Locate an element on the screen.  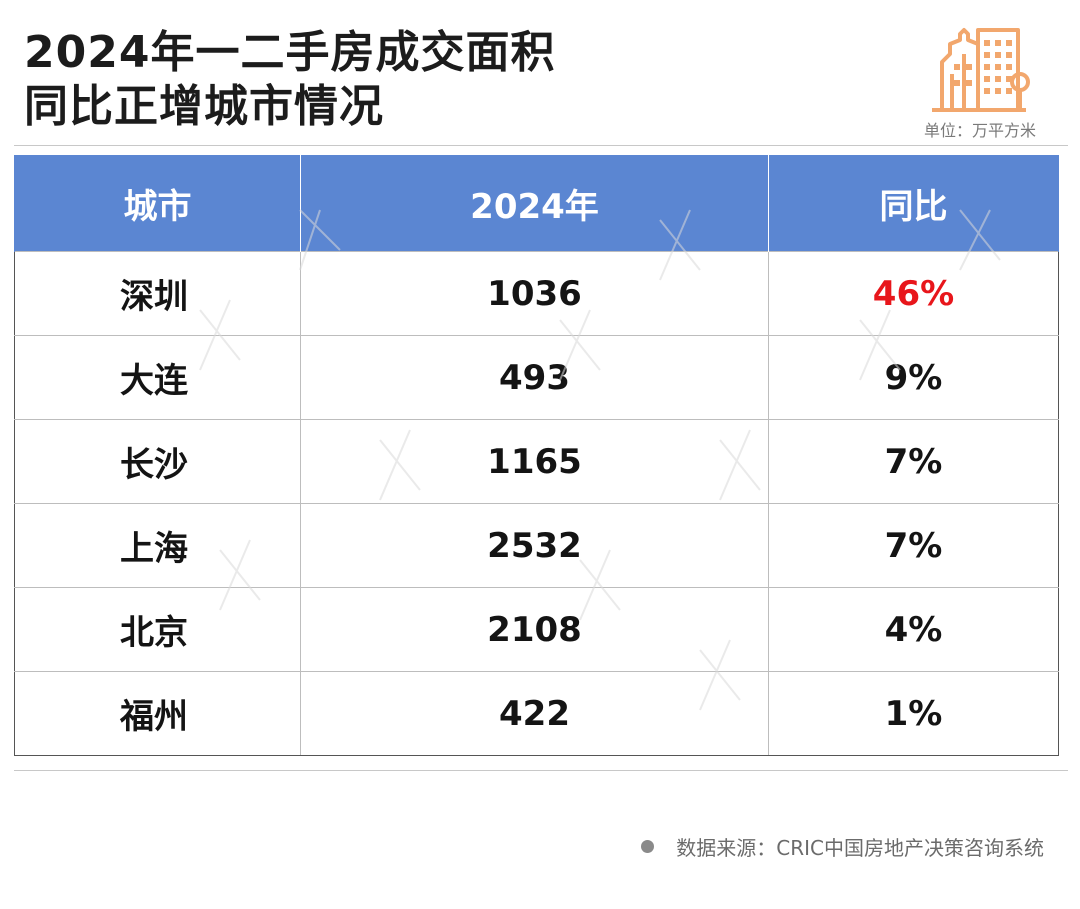
area-cell: 493 is located at coordinates (534, 377).